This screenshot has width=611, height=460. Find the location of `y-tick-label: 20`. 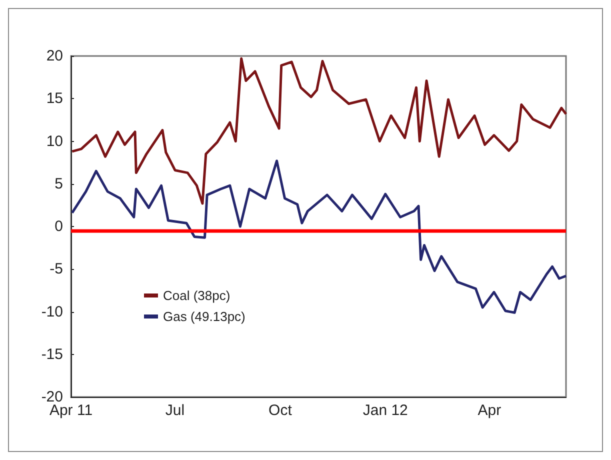

y-tick-label: 20 is located at coordinates (54, 56).